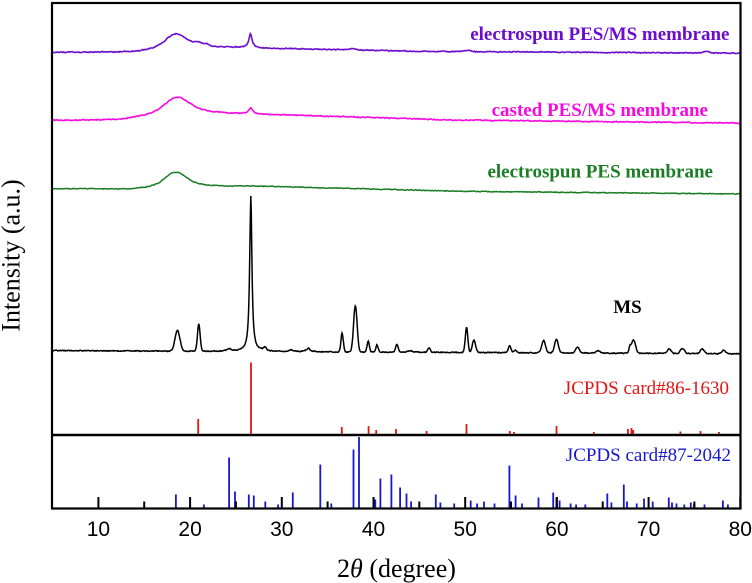  Describe the element at coordinates (740, 529) in the screenshot. I see `svg-text: 80` at that location.